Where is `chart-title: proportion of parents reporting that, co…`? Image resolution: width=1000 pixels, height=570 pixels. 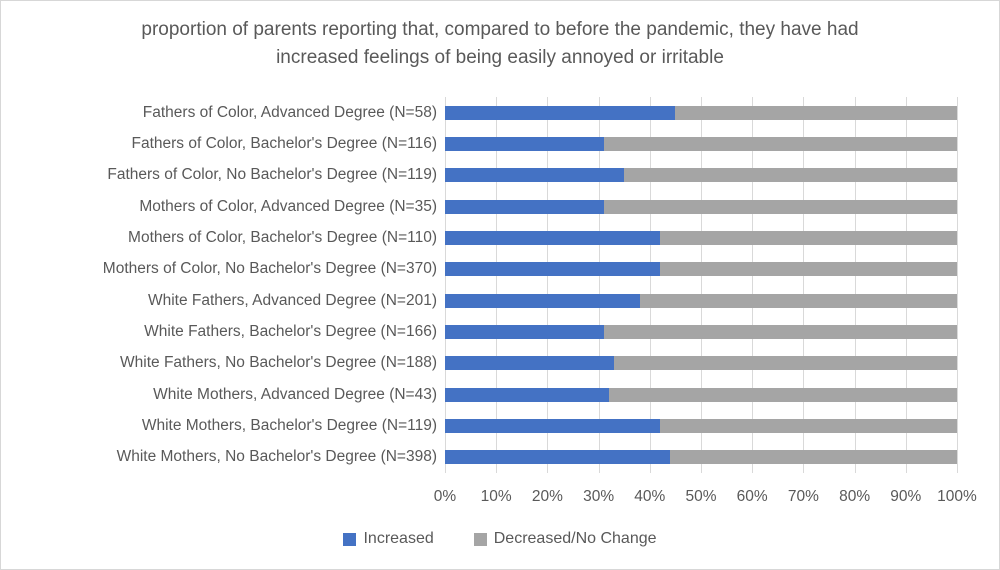 chart-title: proportion of parents reporting that, co… is located at coordinates (500, 43).